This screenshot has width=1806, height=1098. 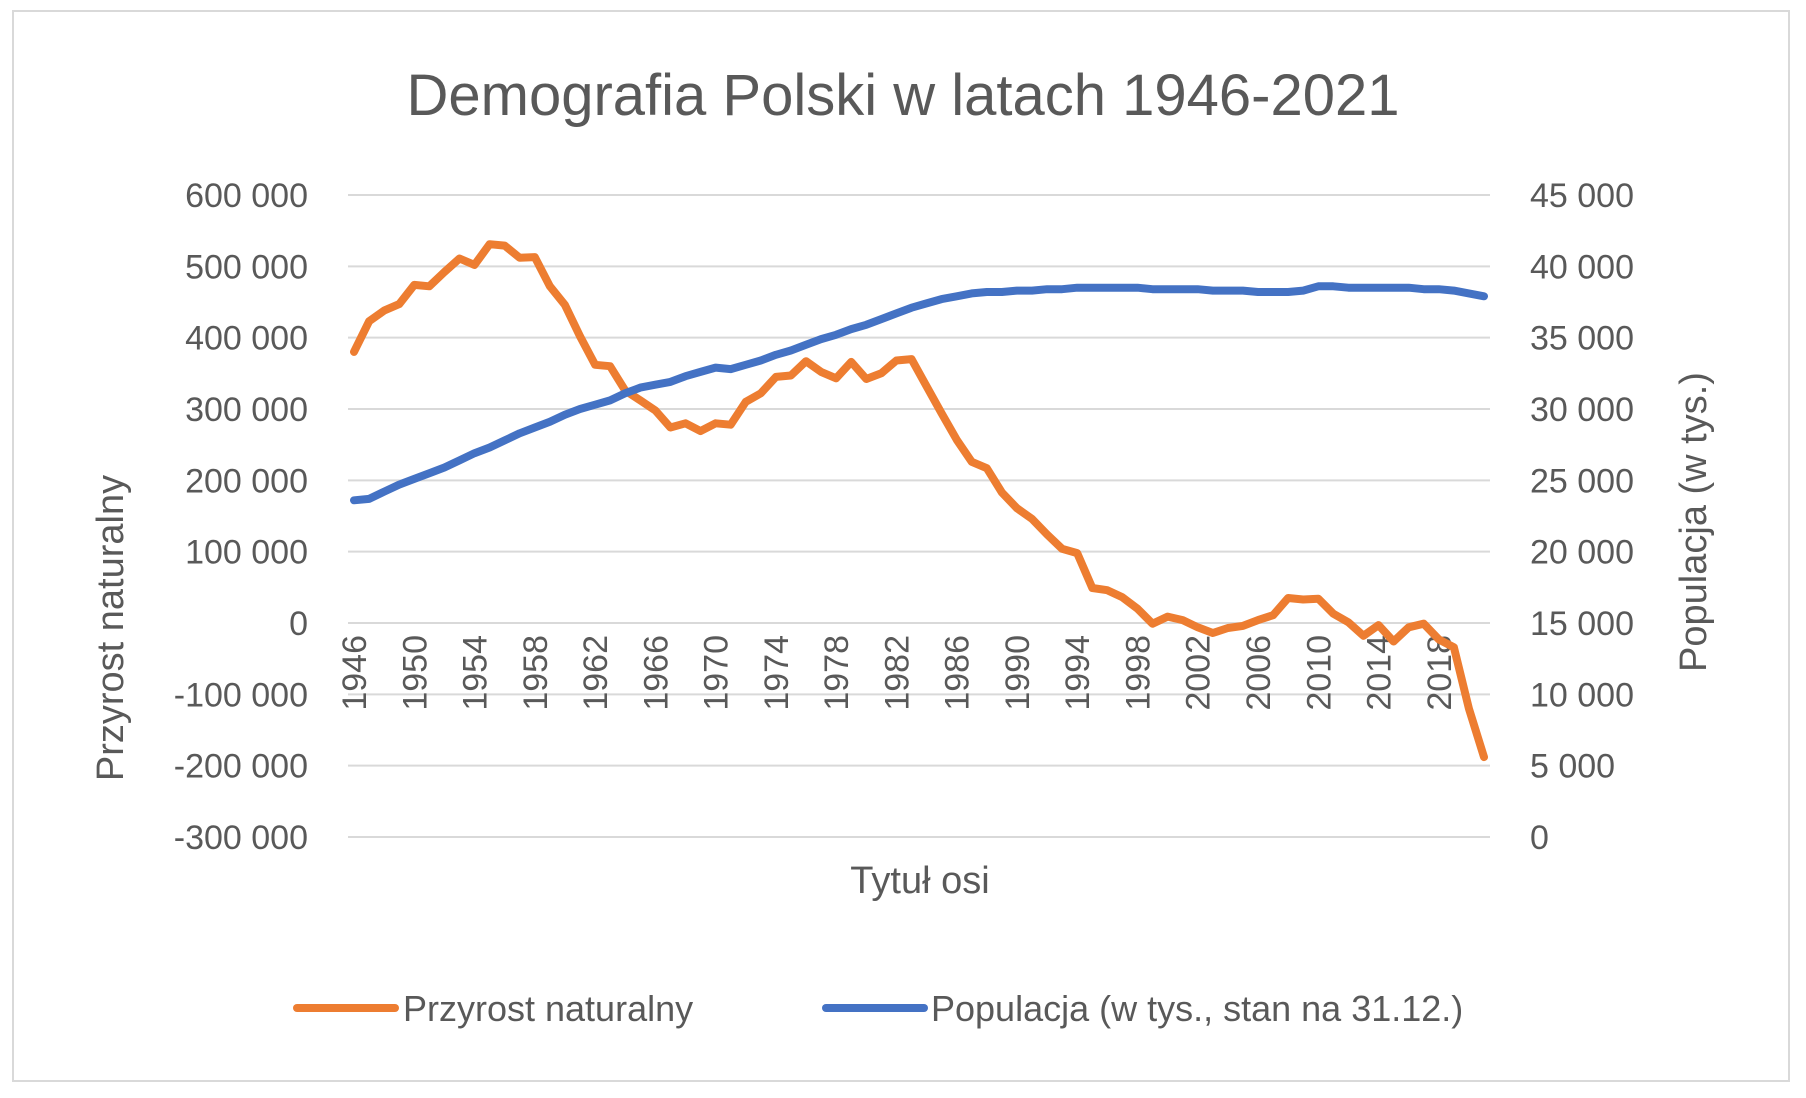 I want to click on x-tick-label: 1958, so click(x=536, y=673).